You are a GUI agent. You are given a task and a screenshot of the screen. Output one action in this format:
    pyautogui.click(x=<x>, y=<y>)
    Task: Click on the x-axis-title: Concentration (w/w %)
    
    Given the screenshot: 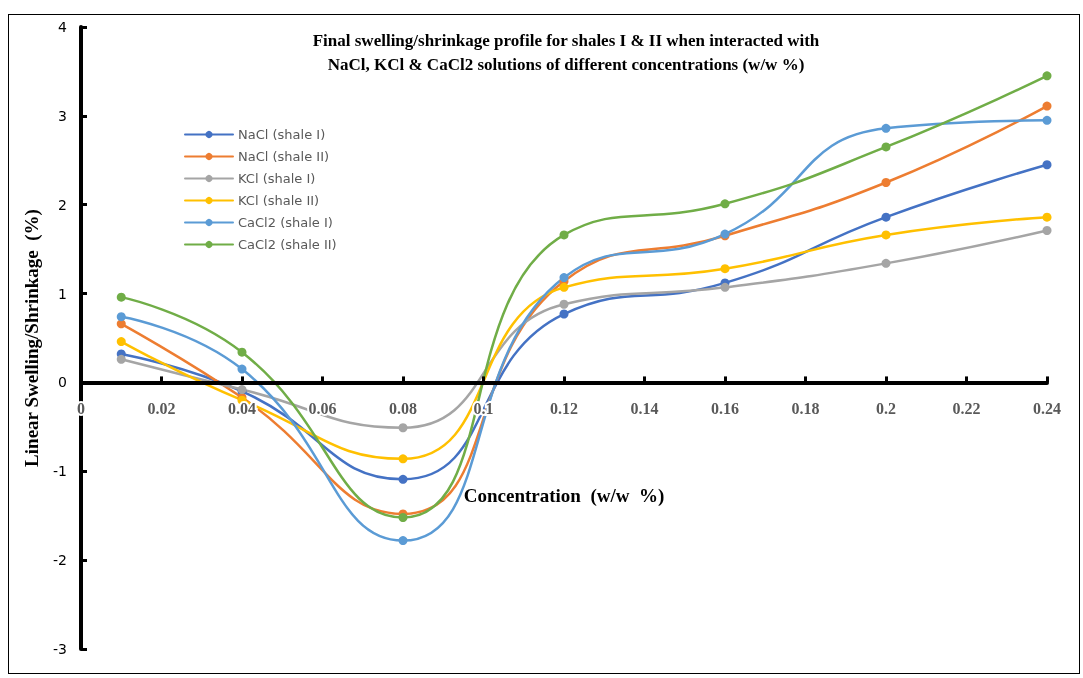 What is the action you would take?
    pyautogui.click(x=564, y=496)
    